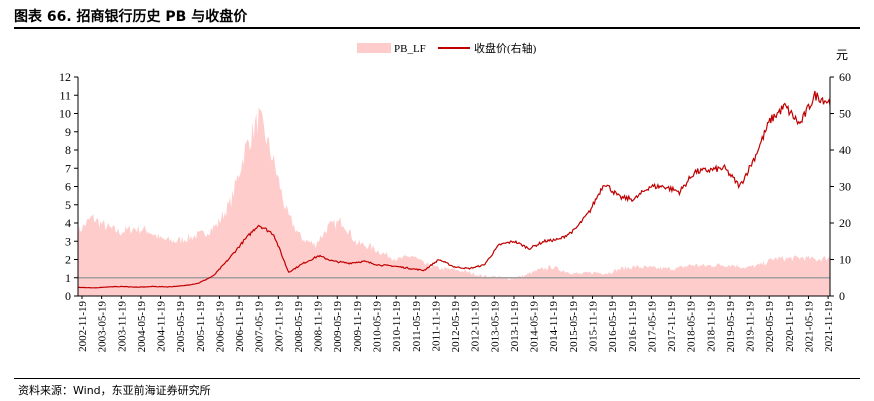 This screenshot has width=874, height=401. I want to click on left-axis-tick-label: 2, so click(68, 260).